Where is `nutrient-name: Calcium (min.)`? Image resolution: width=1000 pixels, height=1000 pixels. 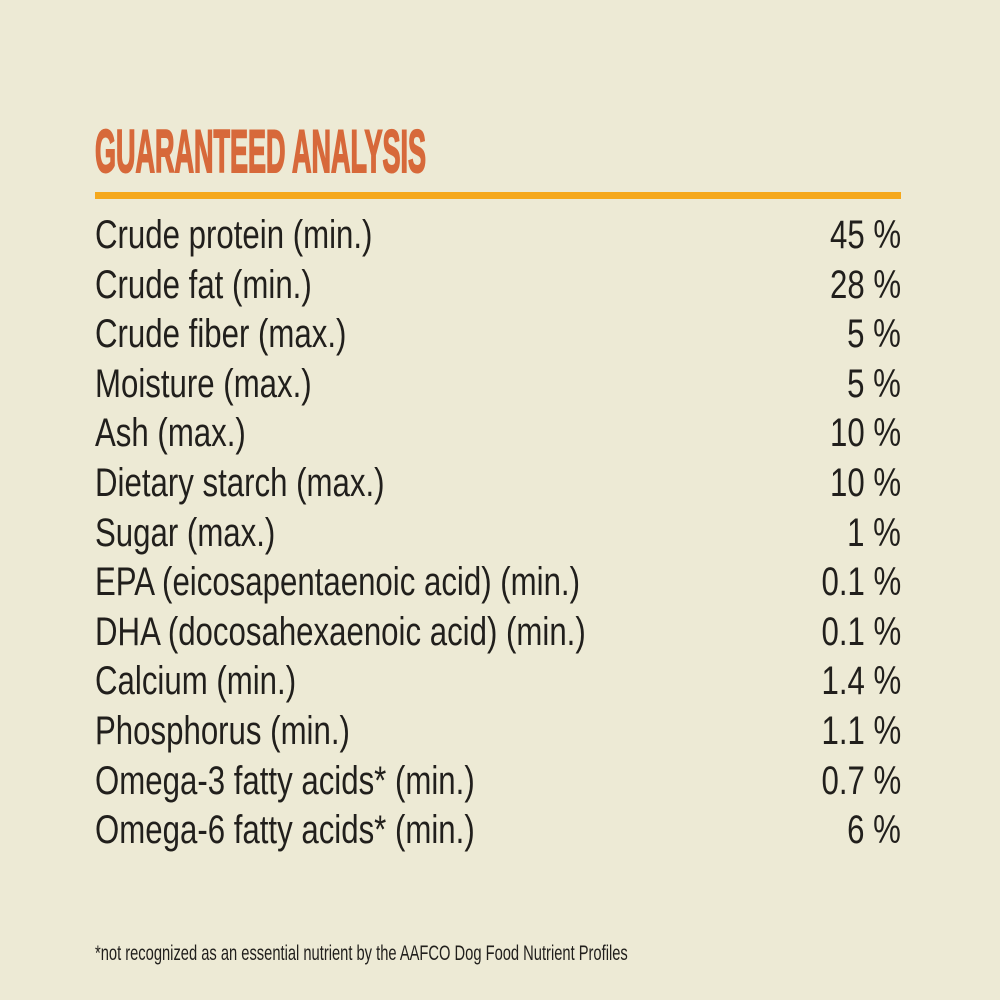 nutrient-name: Calcium (min.) is located at coordinates (196, 681).